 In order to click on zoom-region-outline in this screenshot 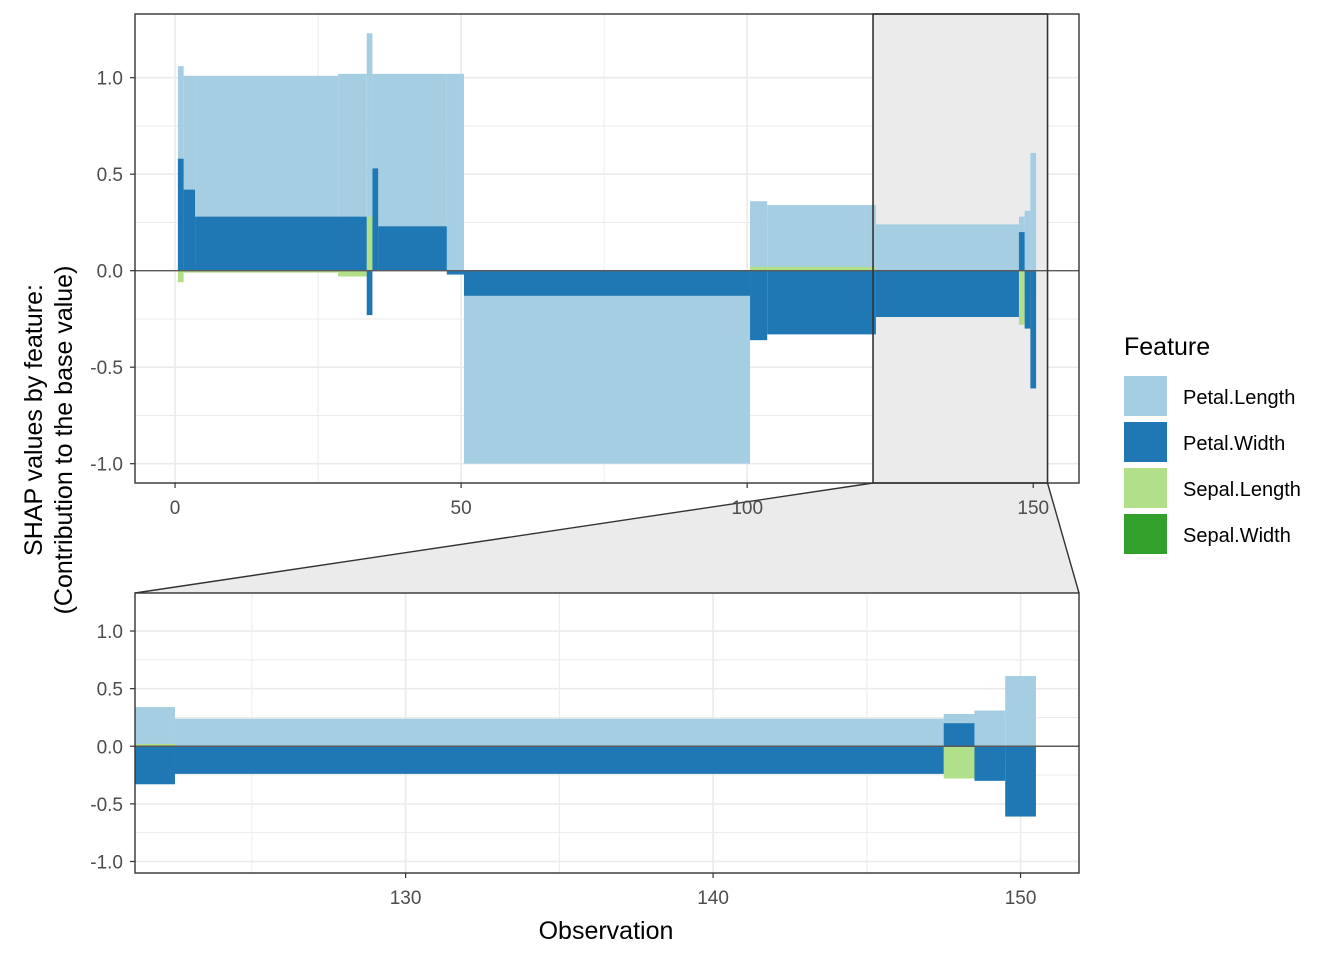, I will do `click(960, 248)`.